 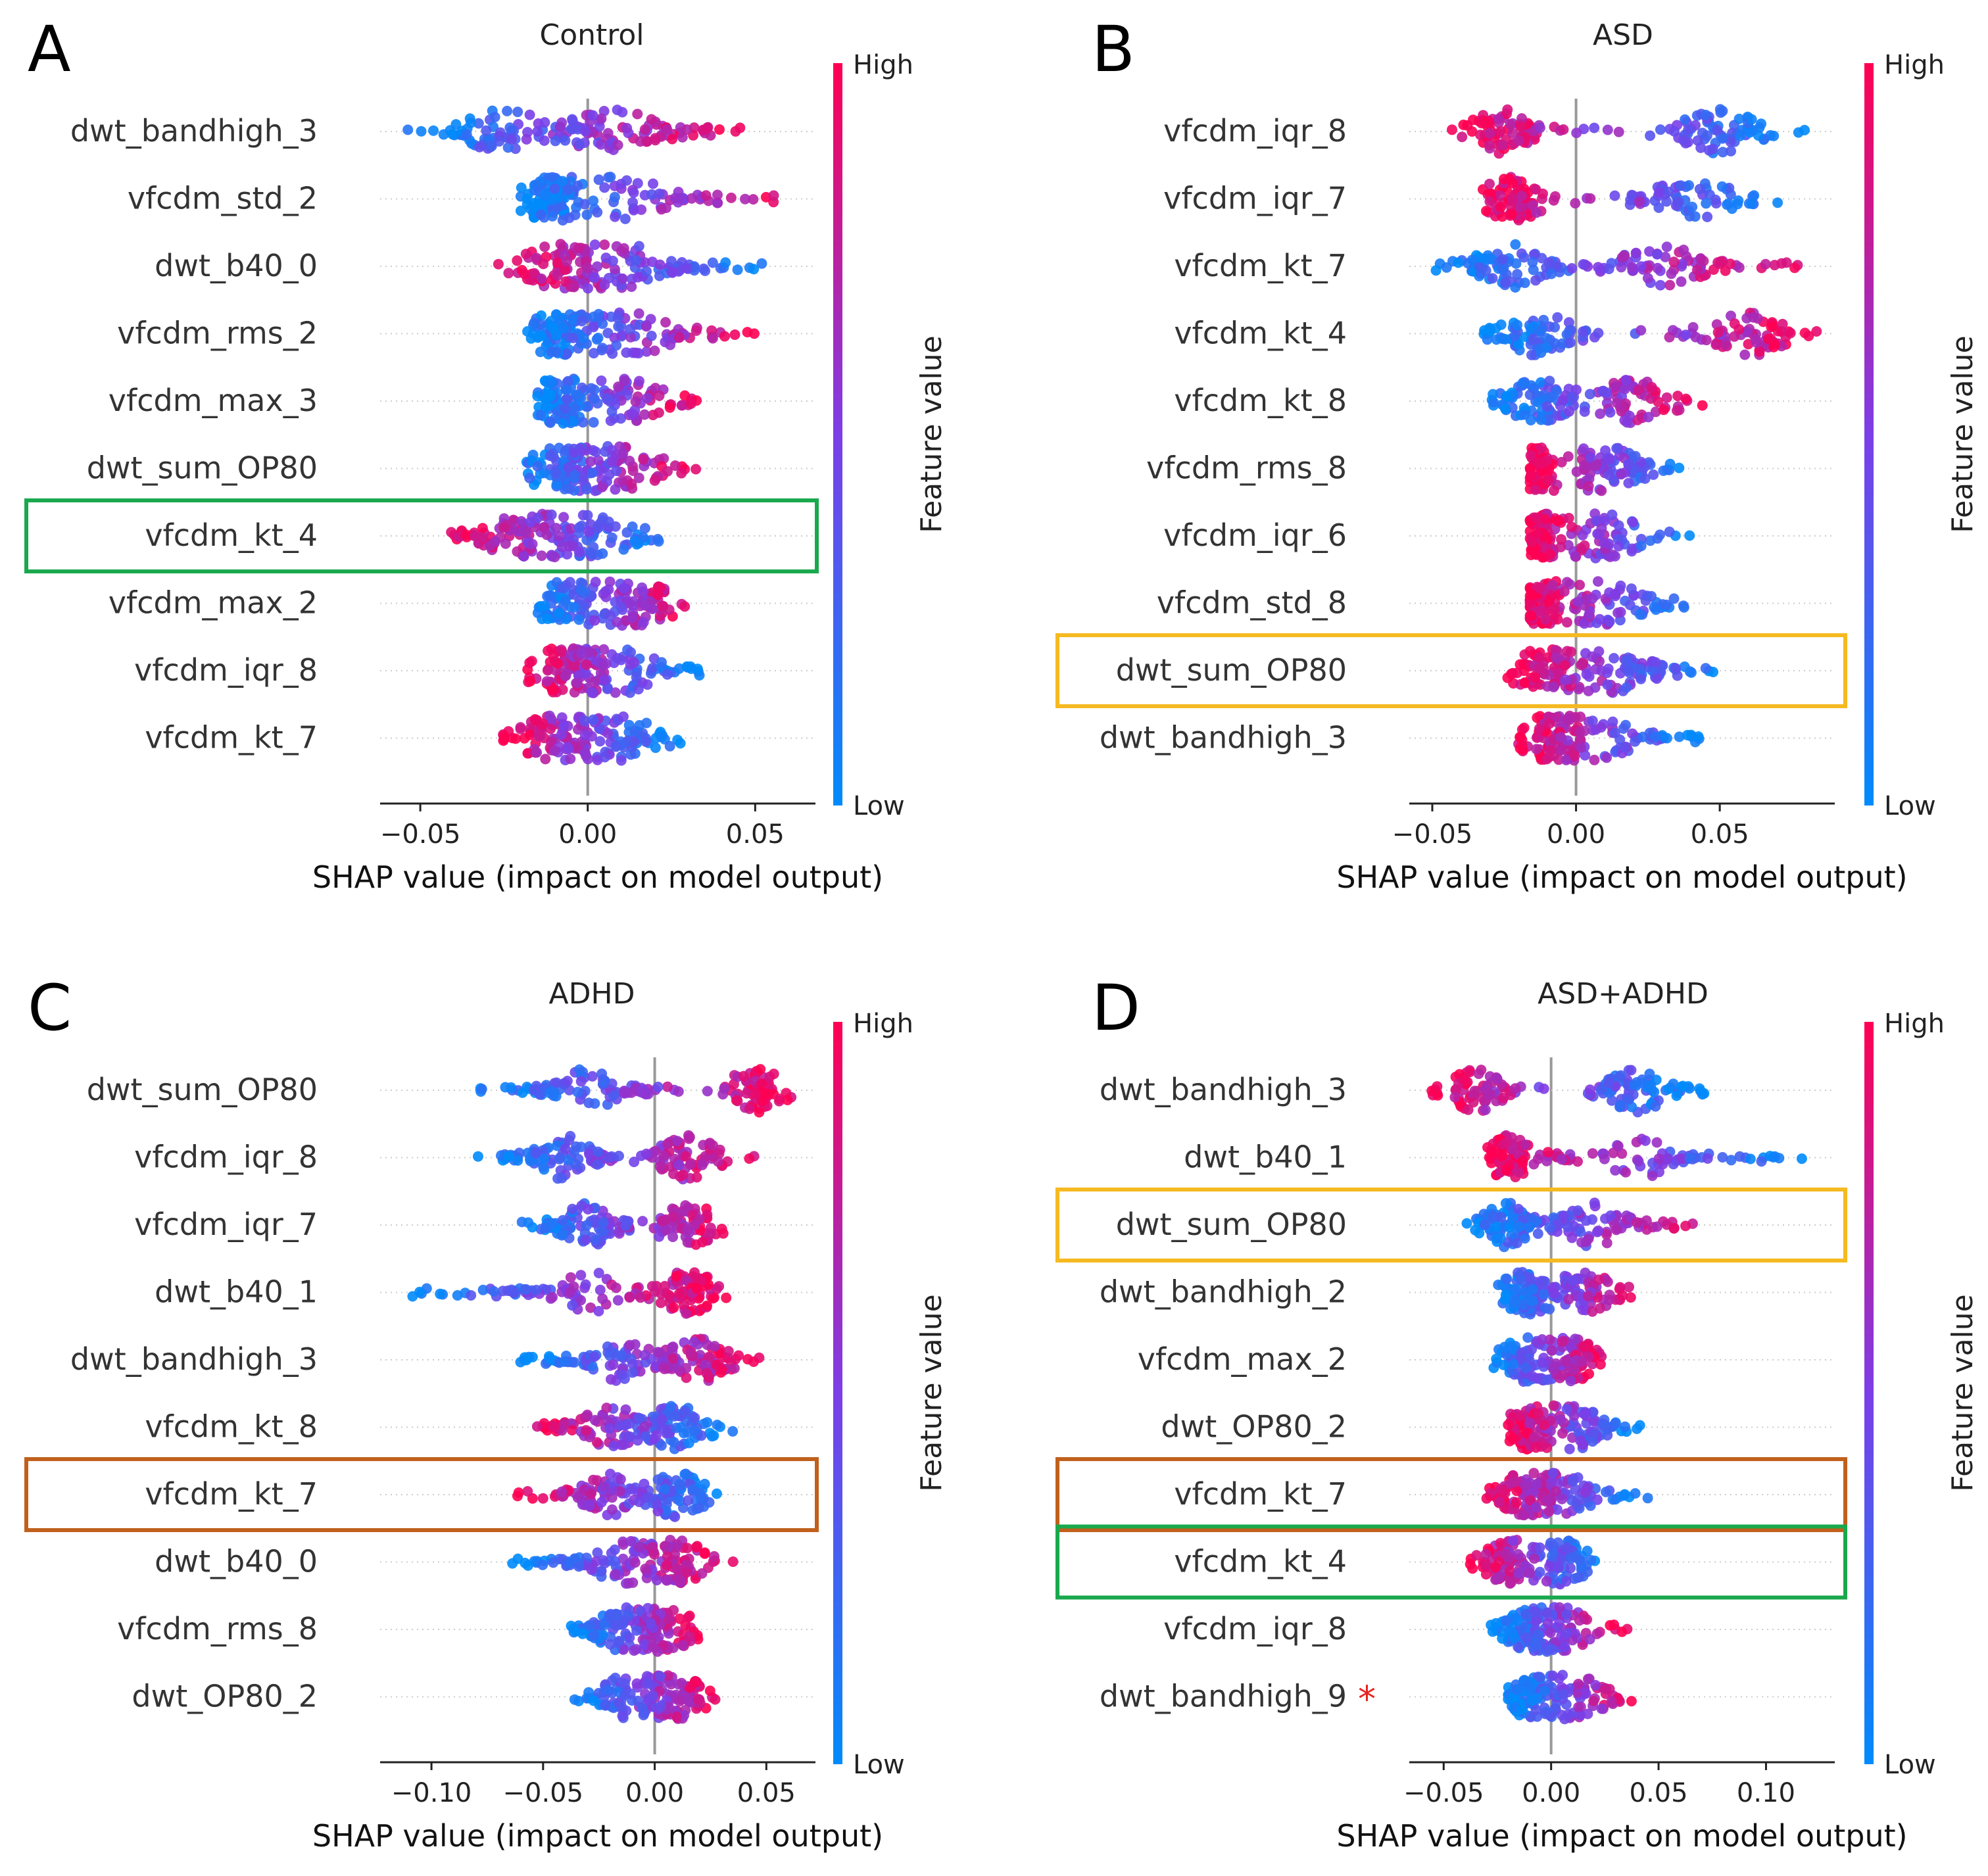 I want to click on panel-letter: B, so click(x=1113, y=49).